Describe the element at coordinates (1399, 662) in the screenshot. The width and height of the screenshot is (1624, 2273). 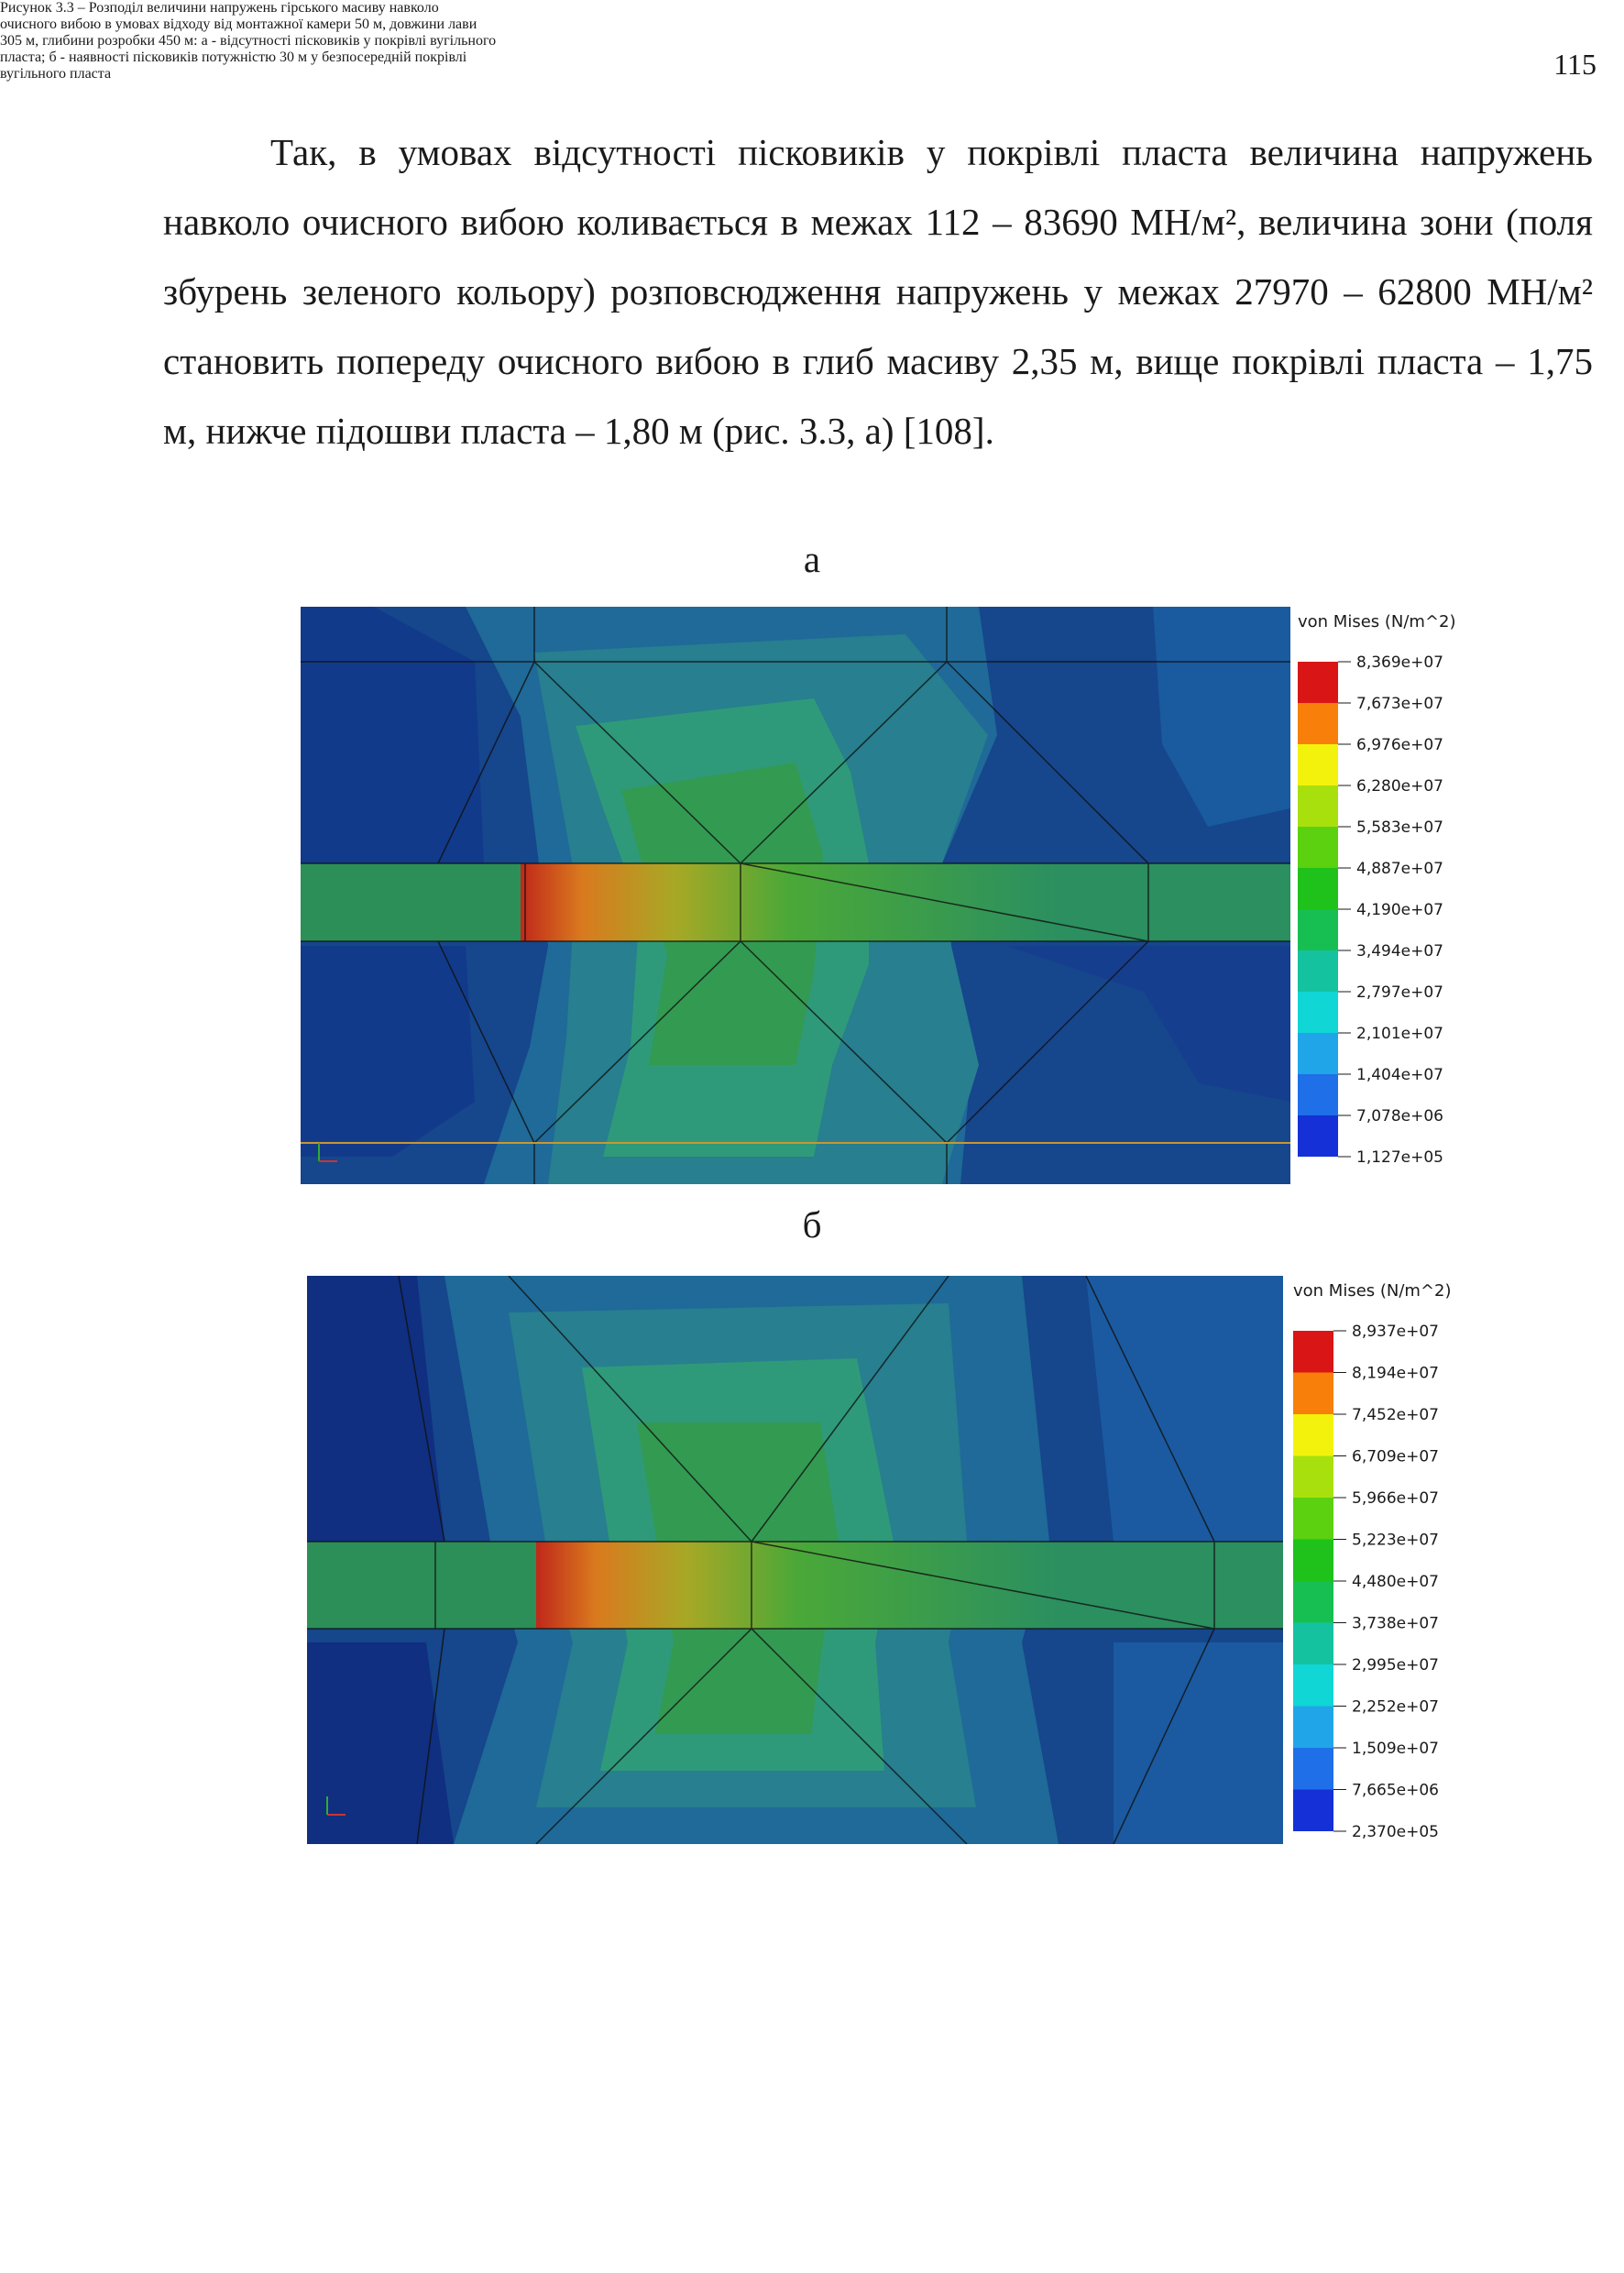
I see `legend-tick-label: 8,369e+07` at that location.